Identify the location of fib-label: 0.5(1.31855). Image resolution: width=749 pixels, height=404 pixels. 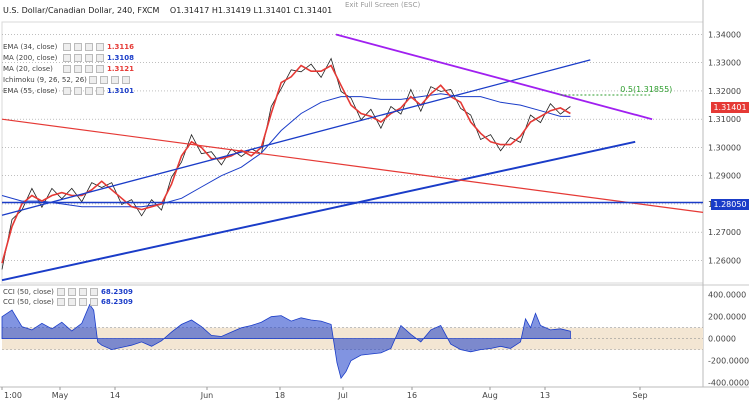
(646, 89).